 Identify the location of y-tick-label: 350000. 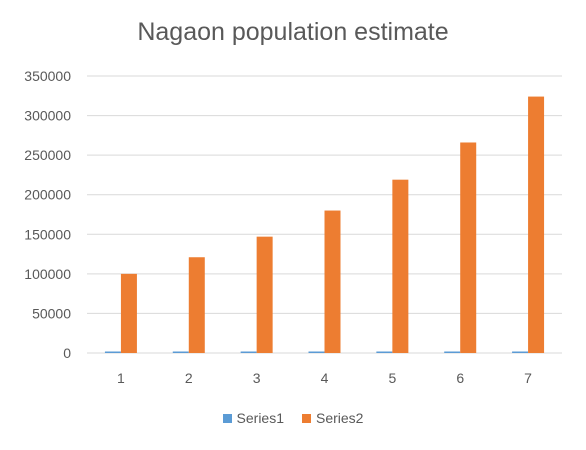
(47, 76).